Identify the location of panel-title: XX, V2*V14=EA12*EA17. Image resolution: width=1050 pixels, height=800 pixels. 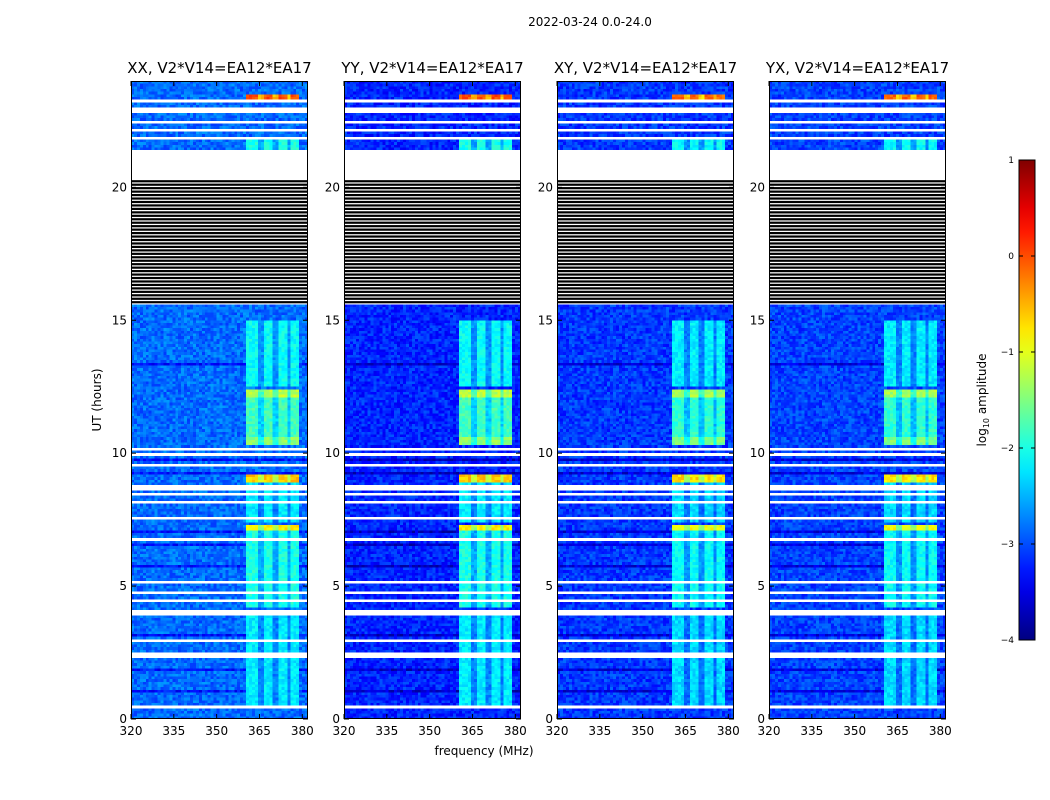
(219, 68).